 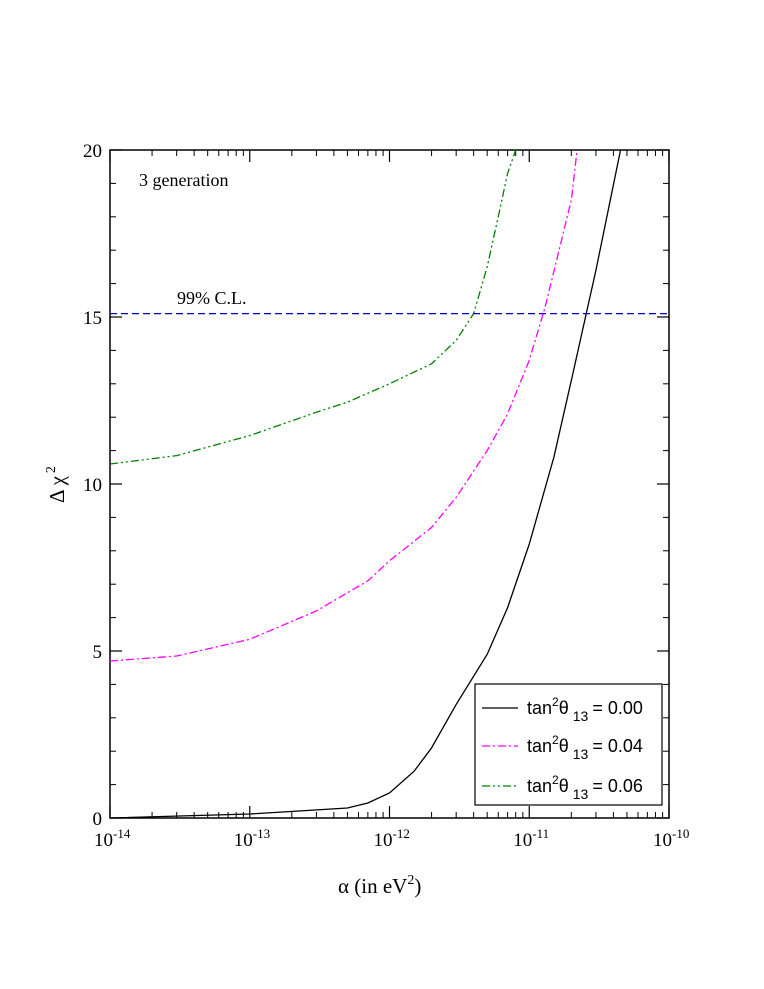 I want to click on cl-annotation: 99% C.L., so click(x=212, y=298).